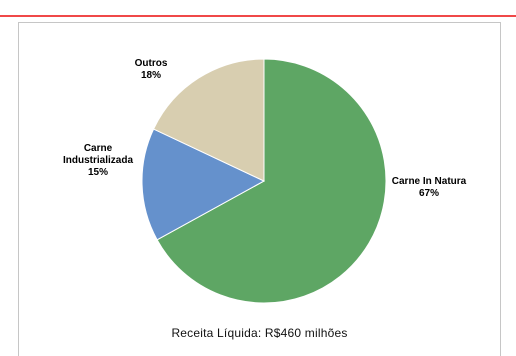 Image resolution: width=516 pixels, height=356 pixels. What do you see at coordinates (151, 75) in the screenshot?
I see `slice-percent: 18%` at bounding box center [151, 75].